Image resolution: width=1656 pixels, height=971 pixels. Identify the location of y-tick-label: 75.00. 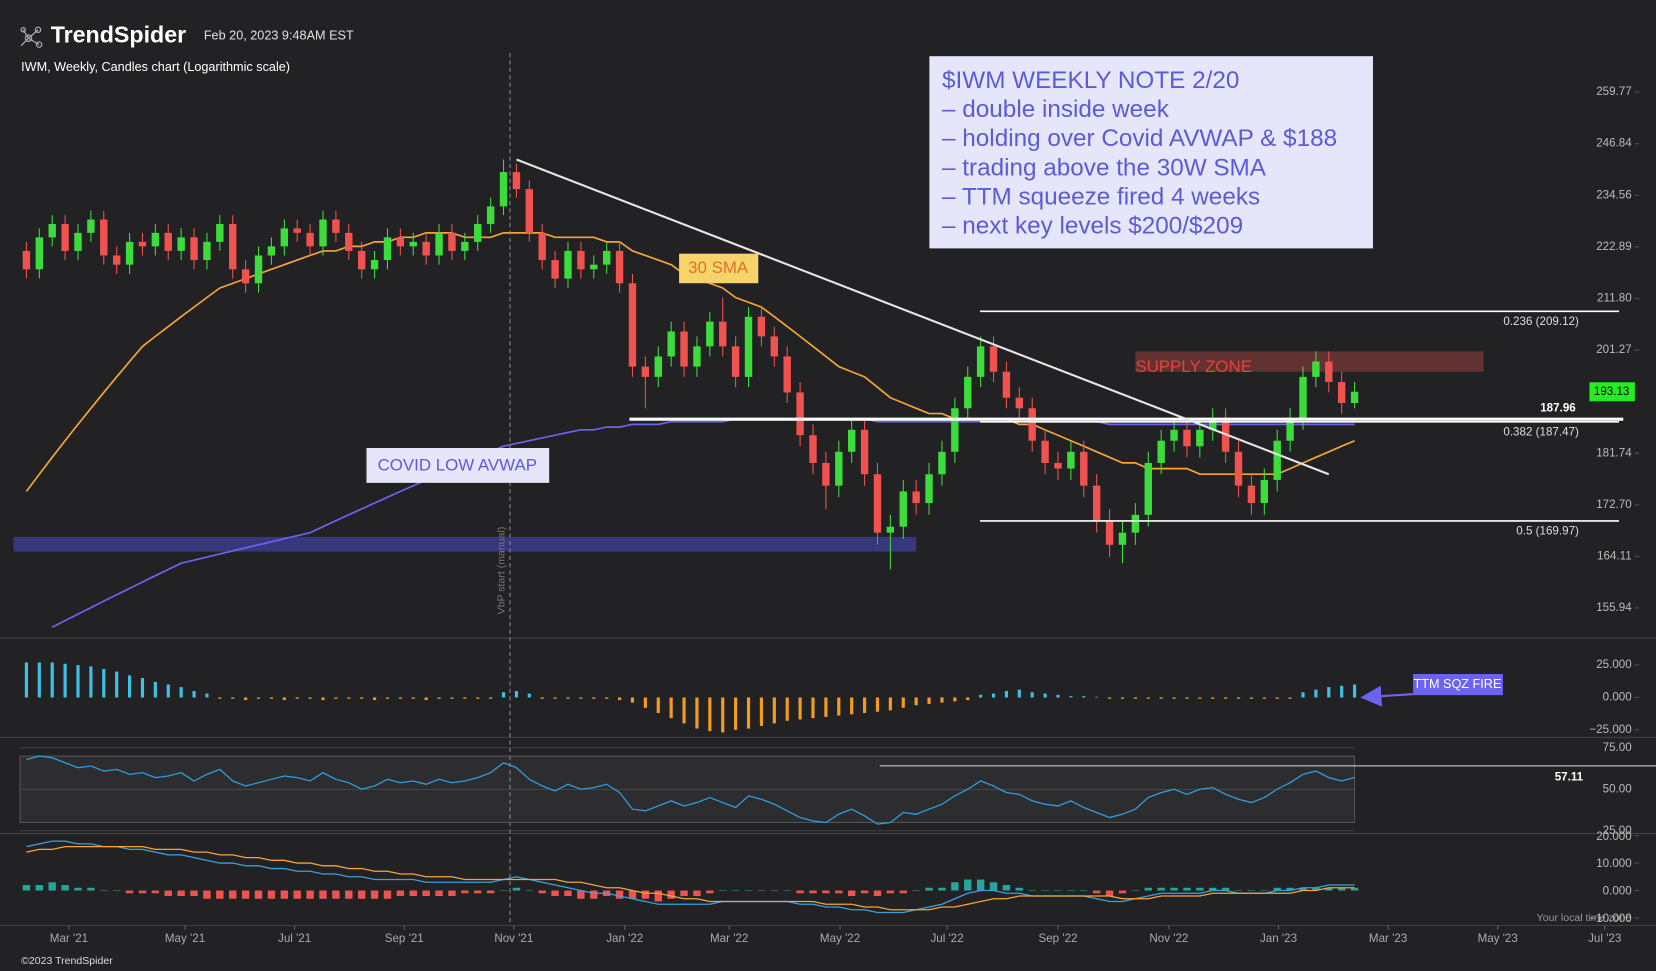
(1617, 747).